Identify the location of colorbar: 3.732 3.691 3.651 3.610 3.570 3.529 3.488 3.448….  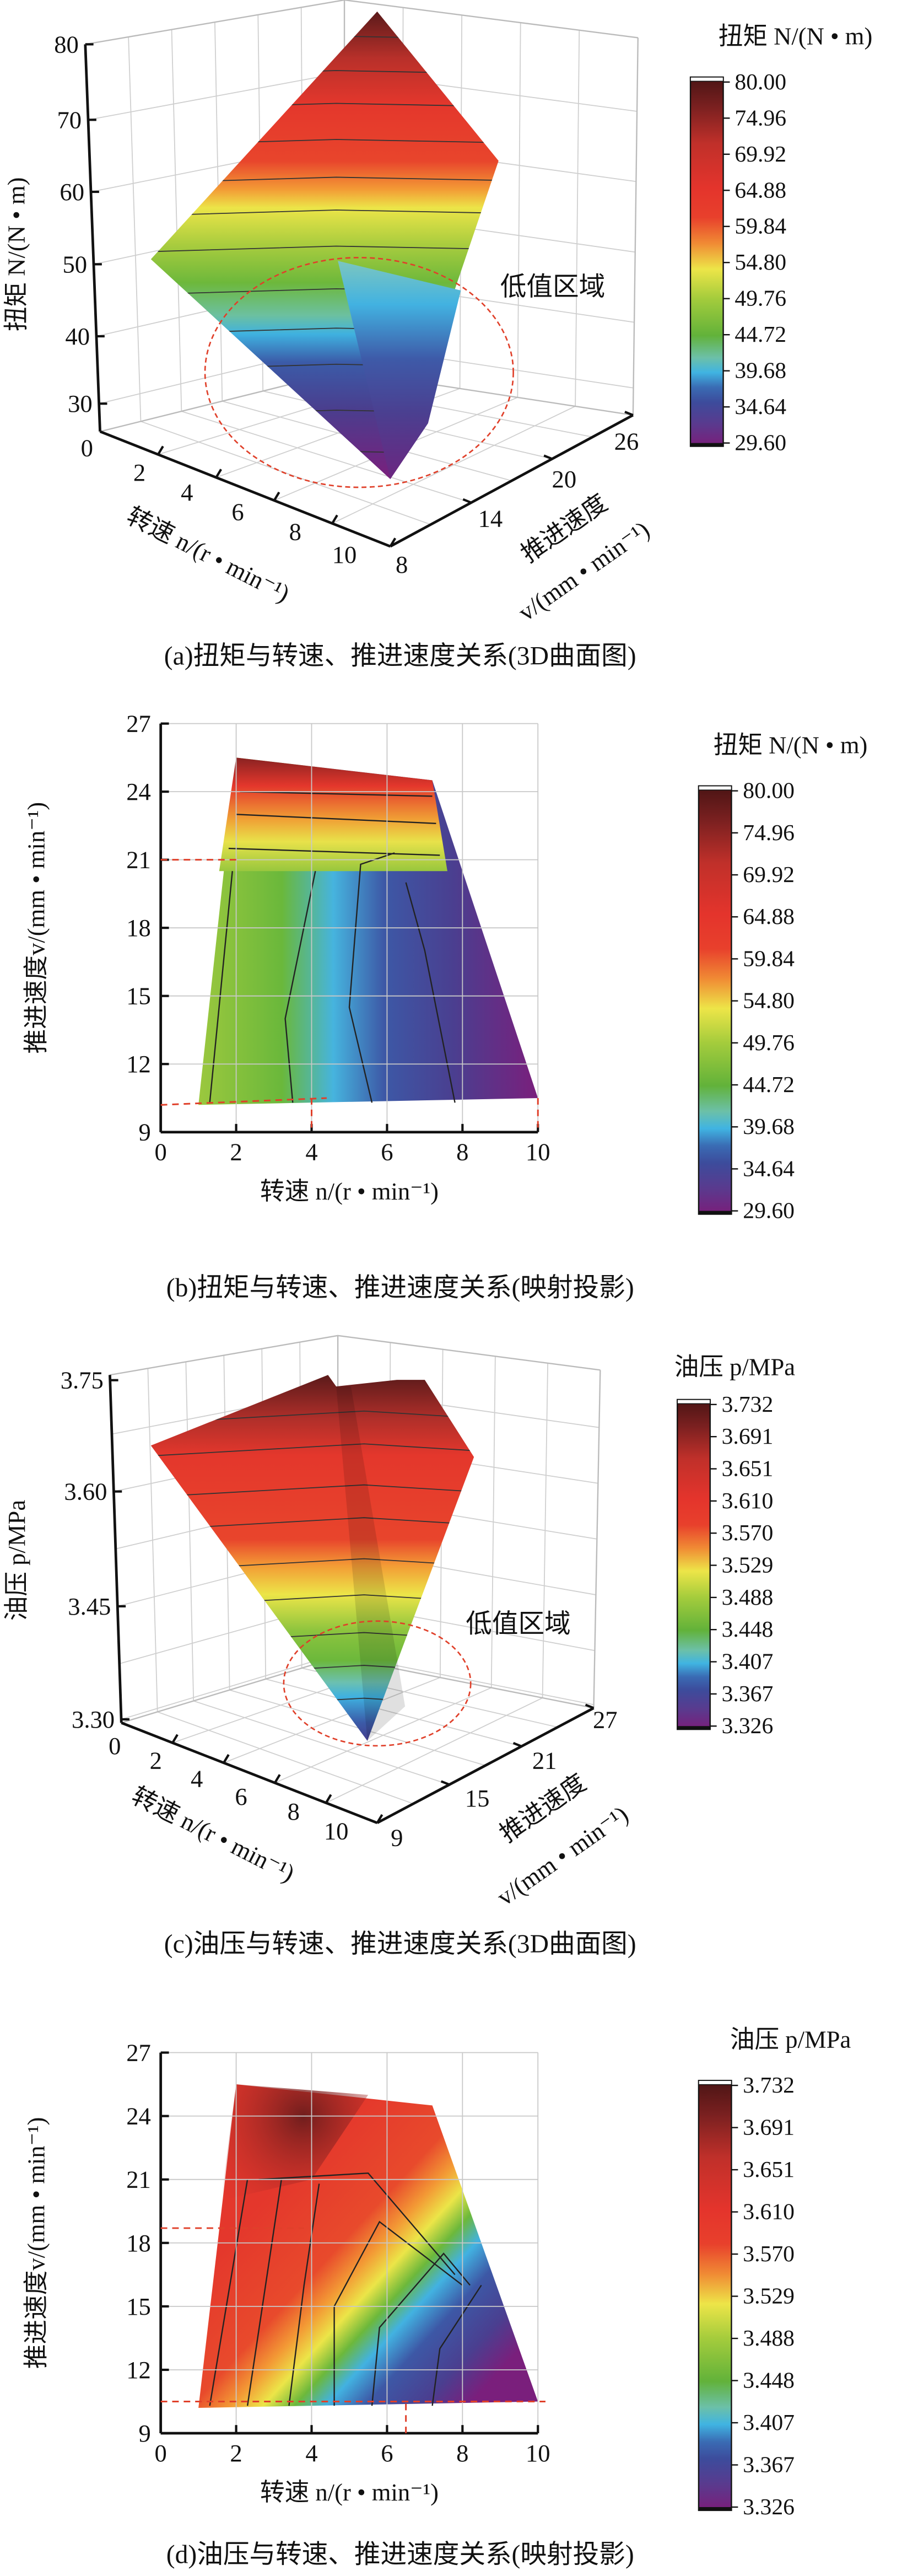
(746, 2296).